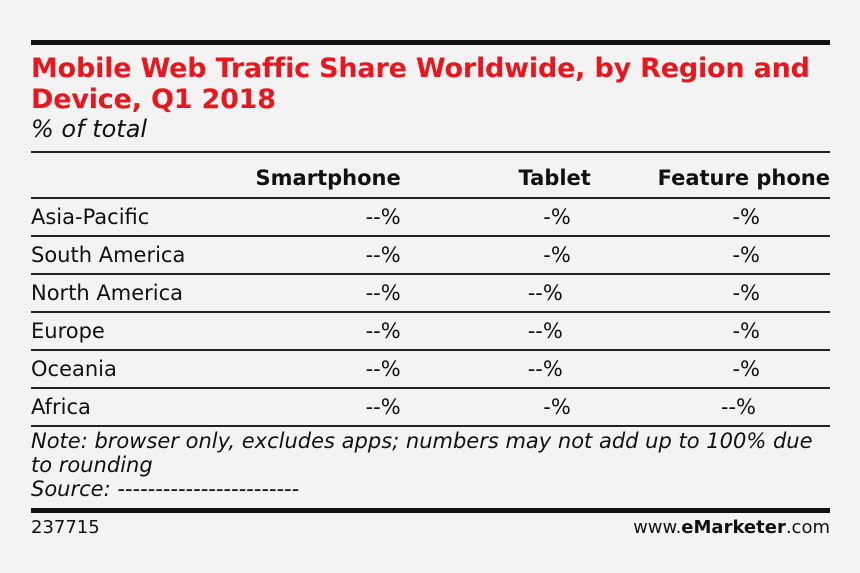 Image resolution: width=860 pixels, height=573 pixels. What do you see at coordinates (133, 368) in the screenshot?
I see `region-cell: Oceania` at bounding box center [133, 368].